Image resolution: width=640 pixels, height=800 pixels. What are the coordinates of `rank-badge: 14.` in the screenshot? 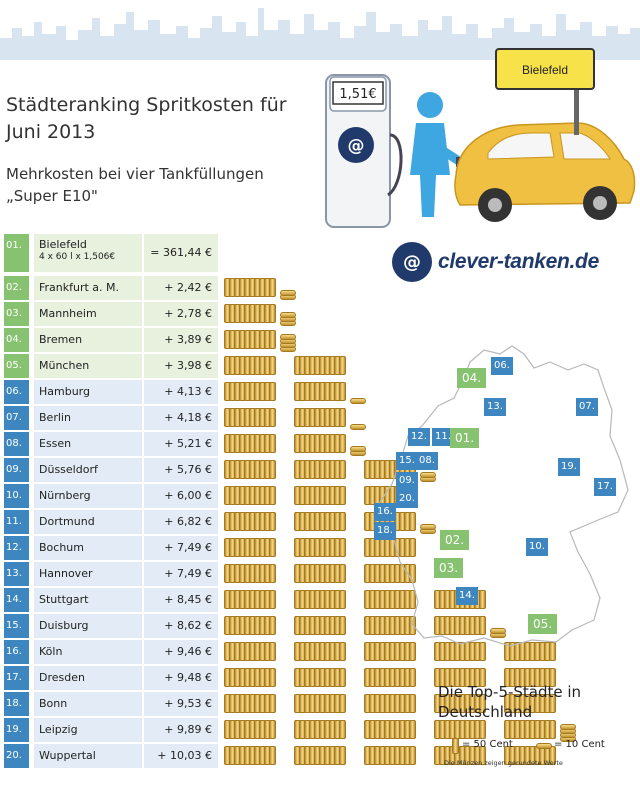 It's located at (16, 600).